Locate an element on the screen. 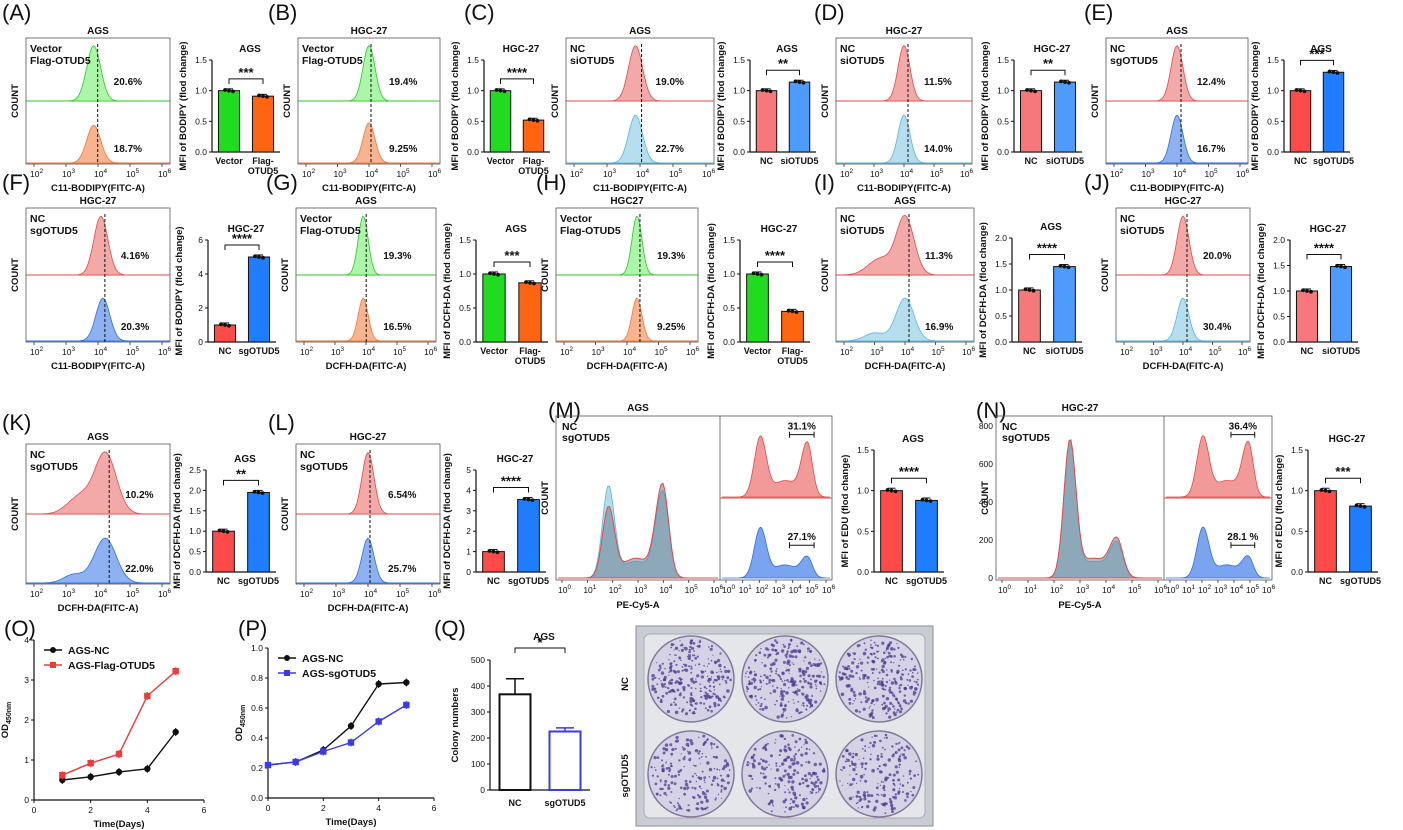 The width and height of the screenshot is (1403, 830). Q-significance: * is located at coordinates (540, 642).